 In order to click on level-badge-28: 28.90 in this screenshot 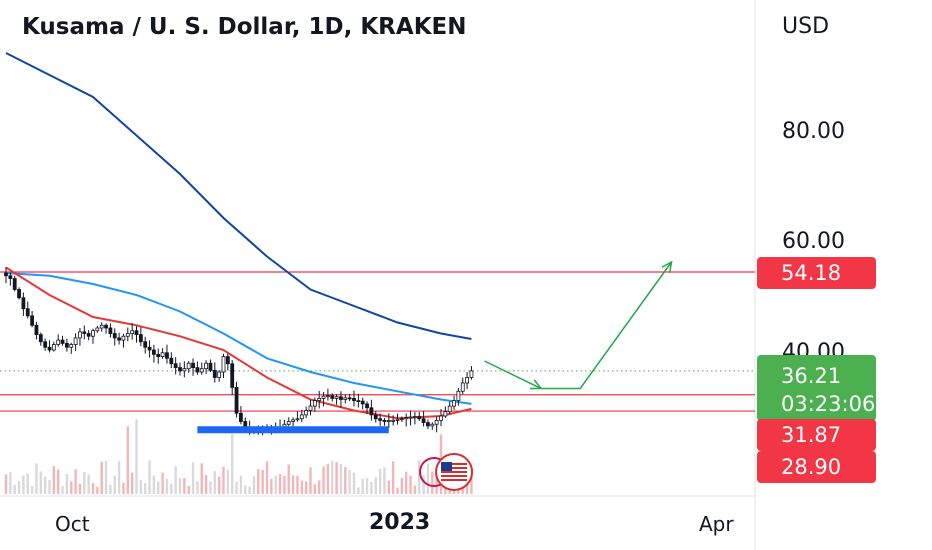, I will do `click(816, 467)`.